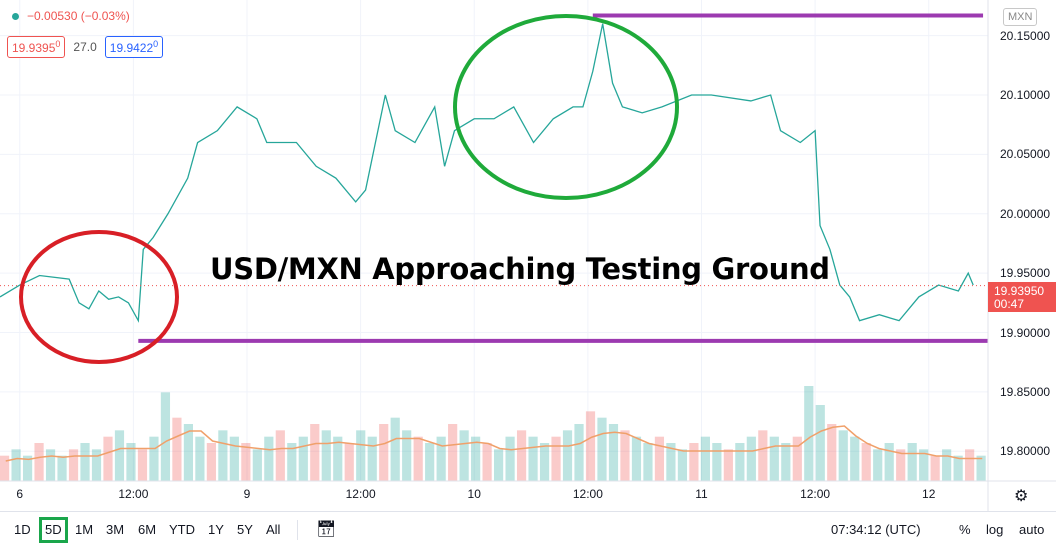 This screenshot has width=1056, height=543. Describe the element at coordinates (474, 494) in the screenshot. I see `time-axis-label: 10` at that location.